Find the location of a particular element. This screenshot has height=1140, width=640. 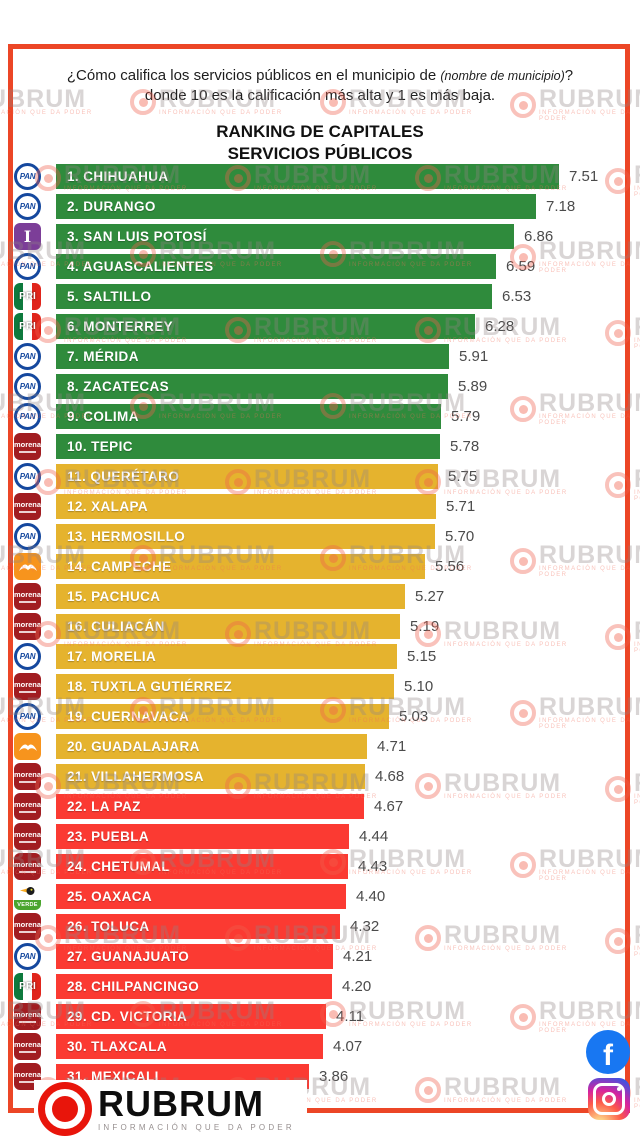

city-label: 6. MONTERREY is located at coordinates (120, 326).